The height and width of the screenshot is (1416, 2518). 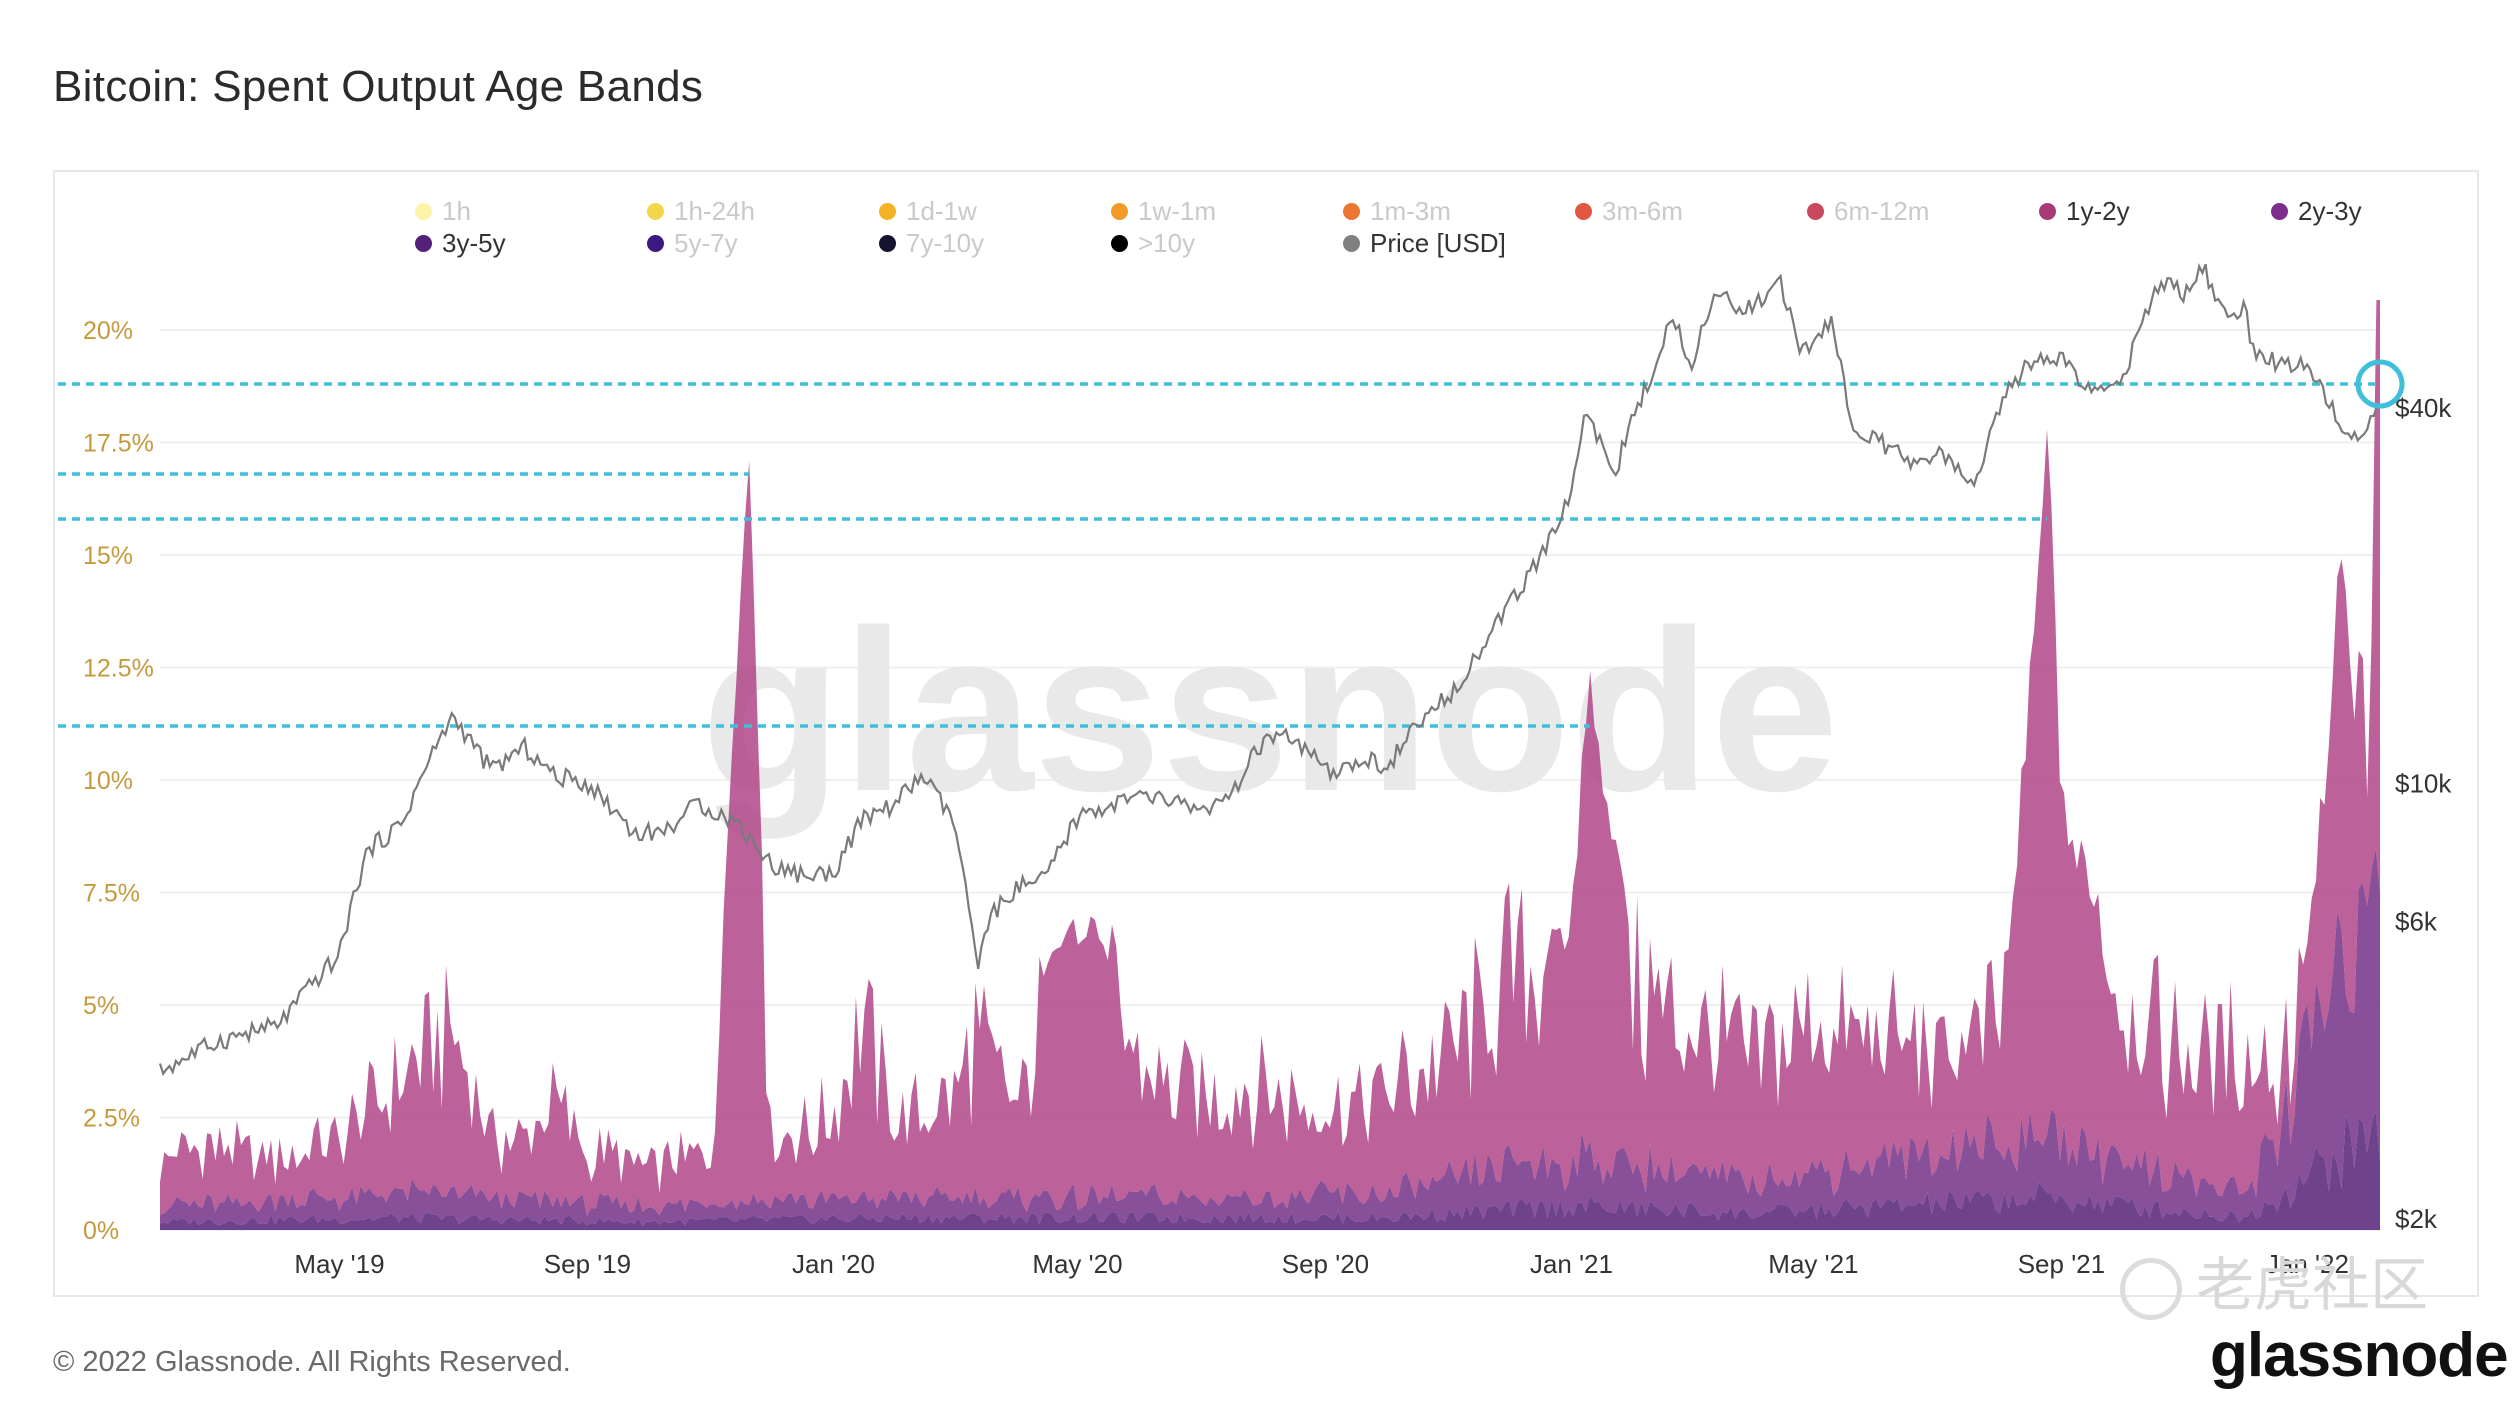 I want to click on legend-item: 1d-1w, so click(x=928, y=211).